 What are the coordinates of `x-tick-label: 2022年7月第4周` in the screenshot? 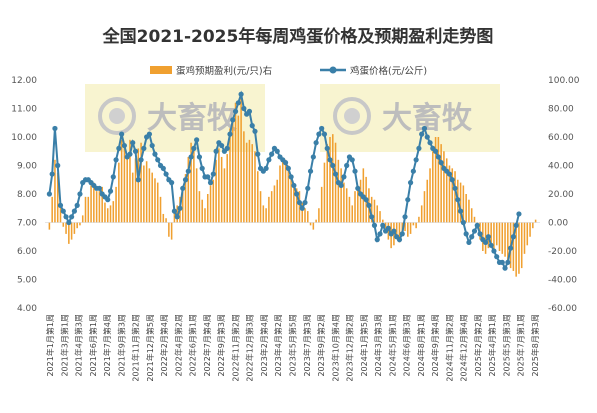 It's located at (207, 345).